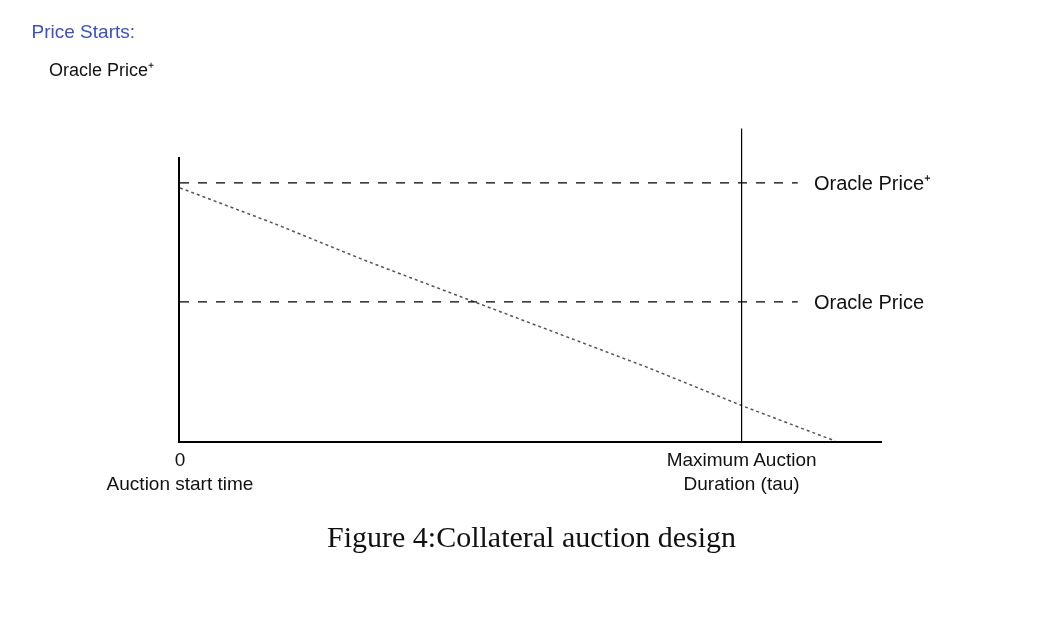 The width and height of the screenshot is (1052, 628). What do you see at coordinates (741, 471) in the screenshot?
I see `x-tick-label: Maximum Auction Duration (tau)` at bounding box center [741, 471].